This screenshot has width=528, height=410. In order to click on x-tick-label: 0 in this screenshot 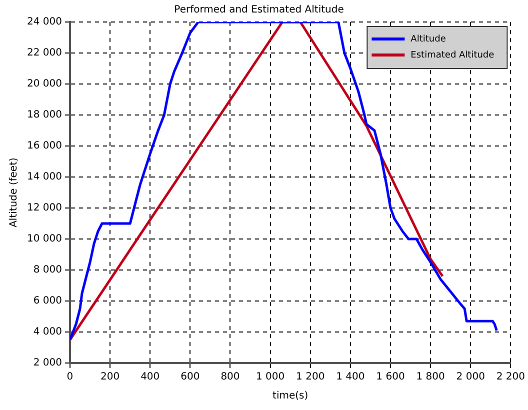, I will do `click(70, 377)`.